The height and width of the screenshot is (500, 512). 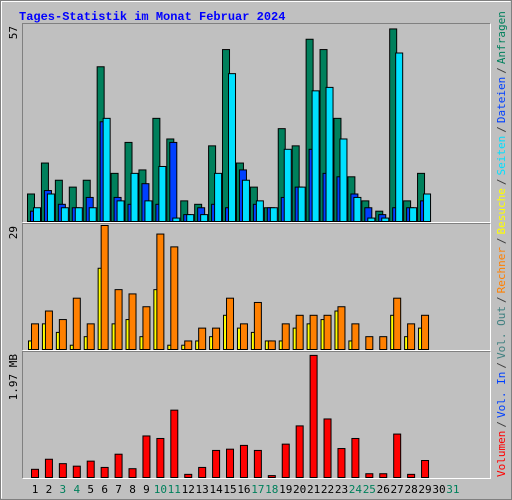 What do you see at coordinates (424, 489) in the screenshot?
I see `x-tick-label: 29` at bounding box center [424, 489].